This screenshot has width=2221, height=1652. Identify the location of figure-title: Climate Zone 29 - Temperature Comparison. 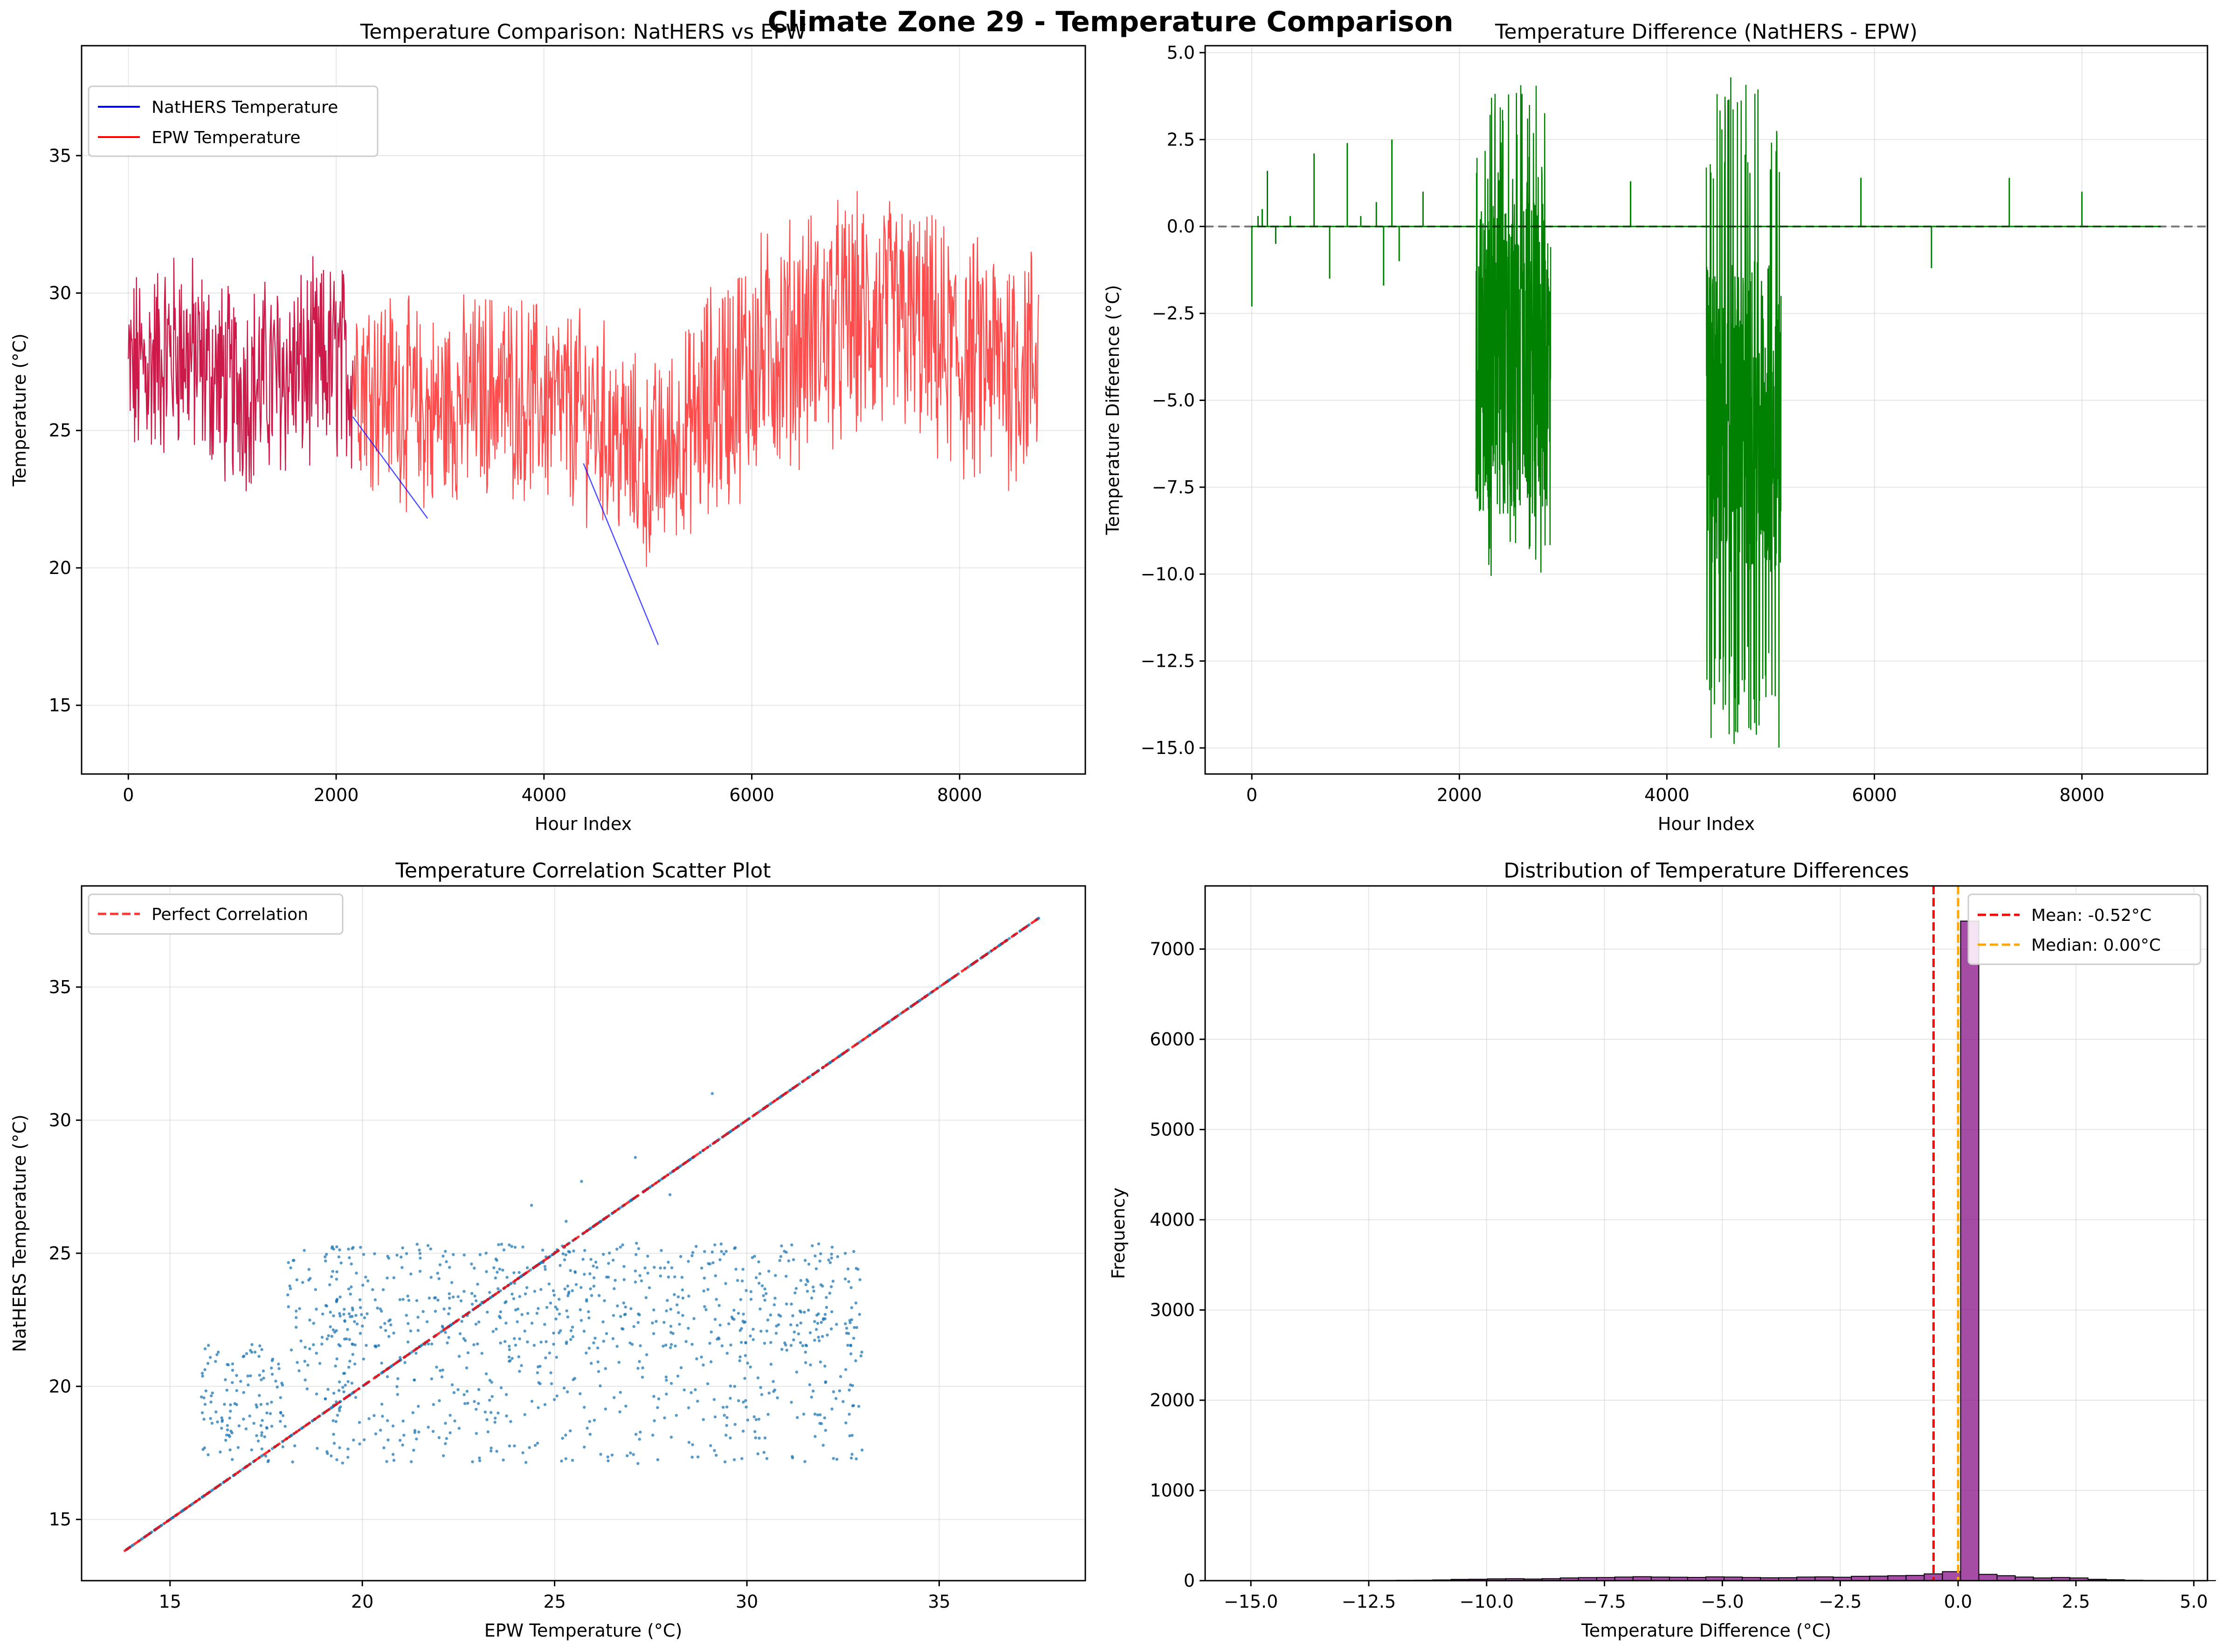
(1110, 22).